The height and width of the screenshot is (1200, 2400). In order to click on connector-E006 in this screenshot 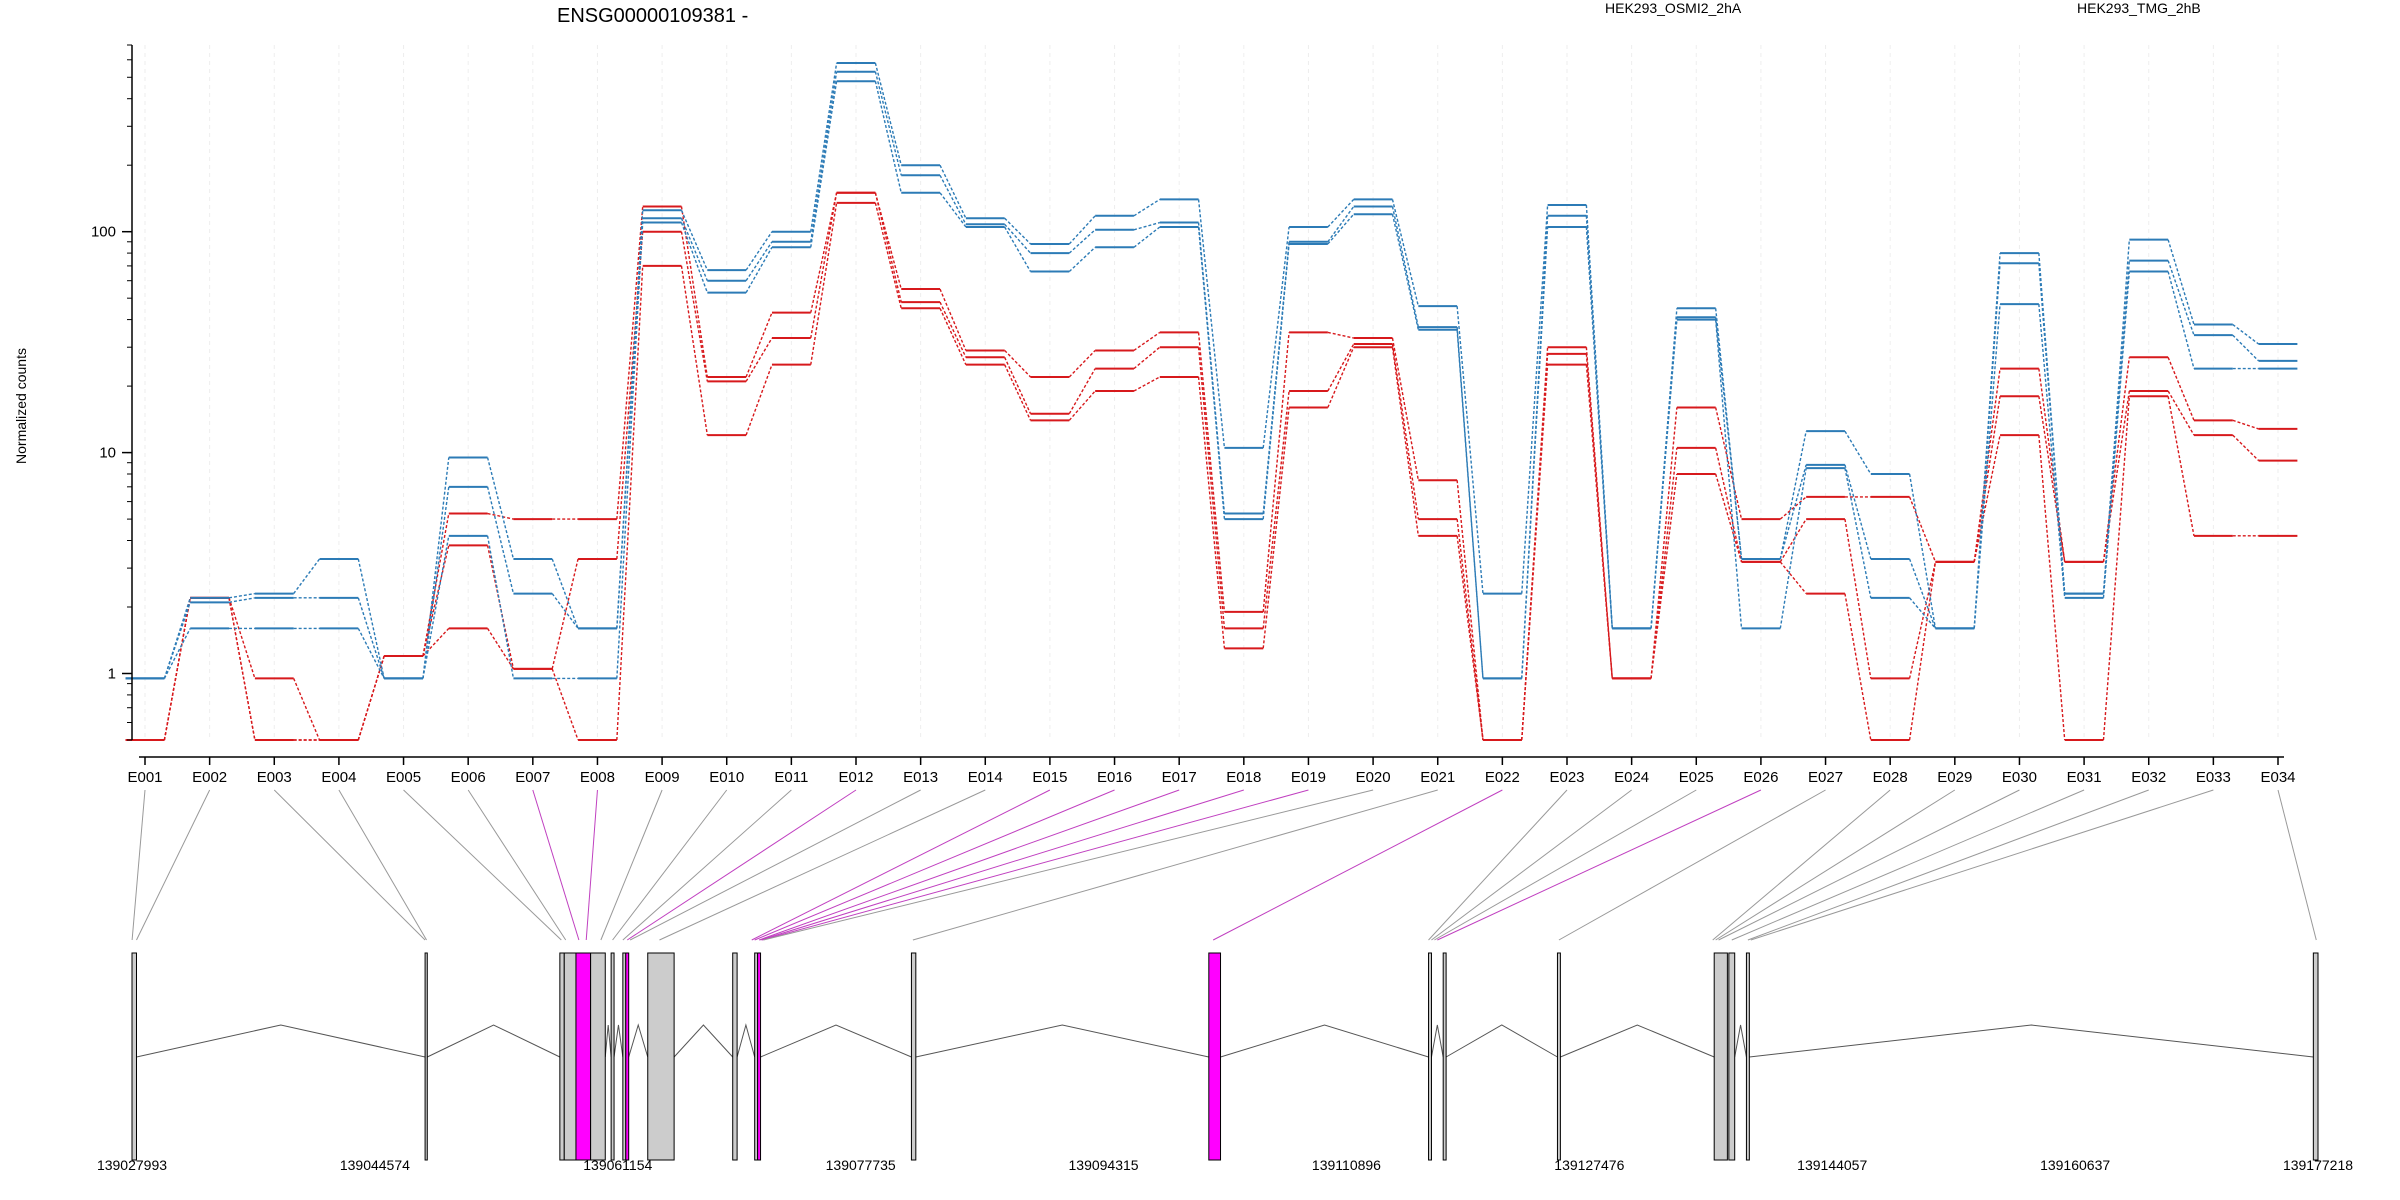, I will do `click(517, 865)`.